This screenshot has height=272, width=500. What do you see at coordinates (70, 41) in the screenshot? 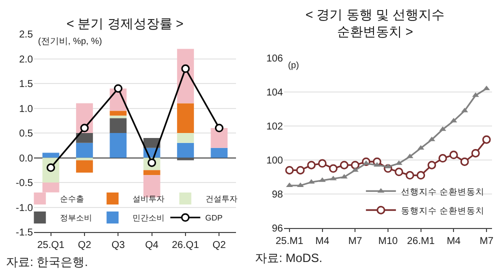
I see `annotation: (전기비, %p, %)` at bounding box center [70, 41].